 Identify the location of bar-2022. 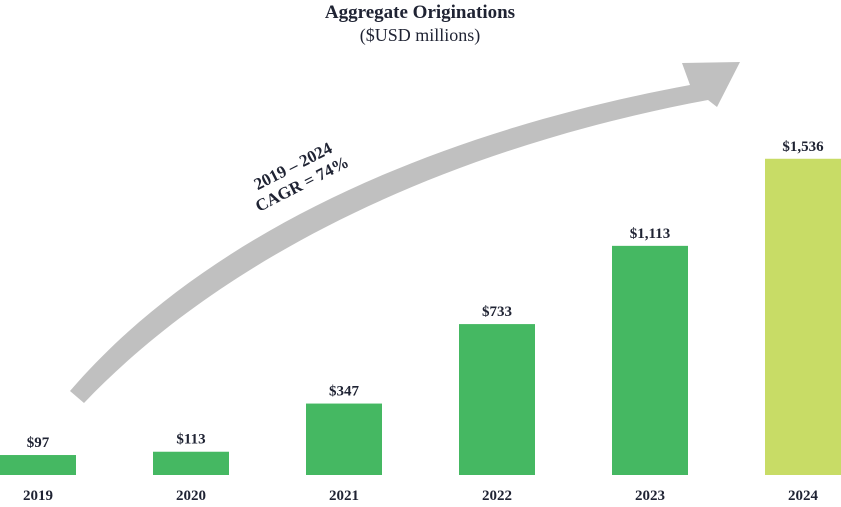
(497, 399).